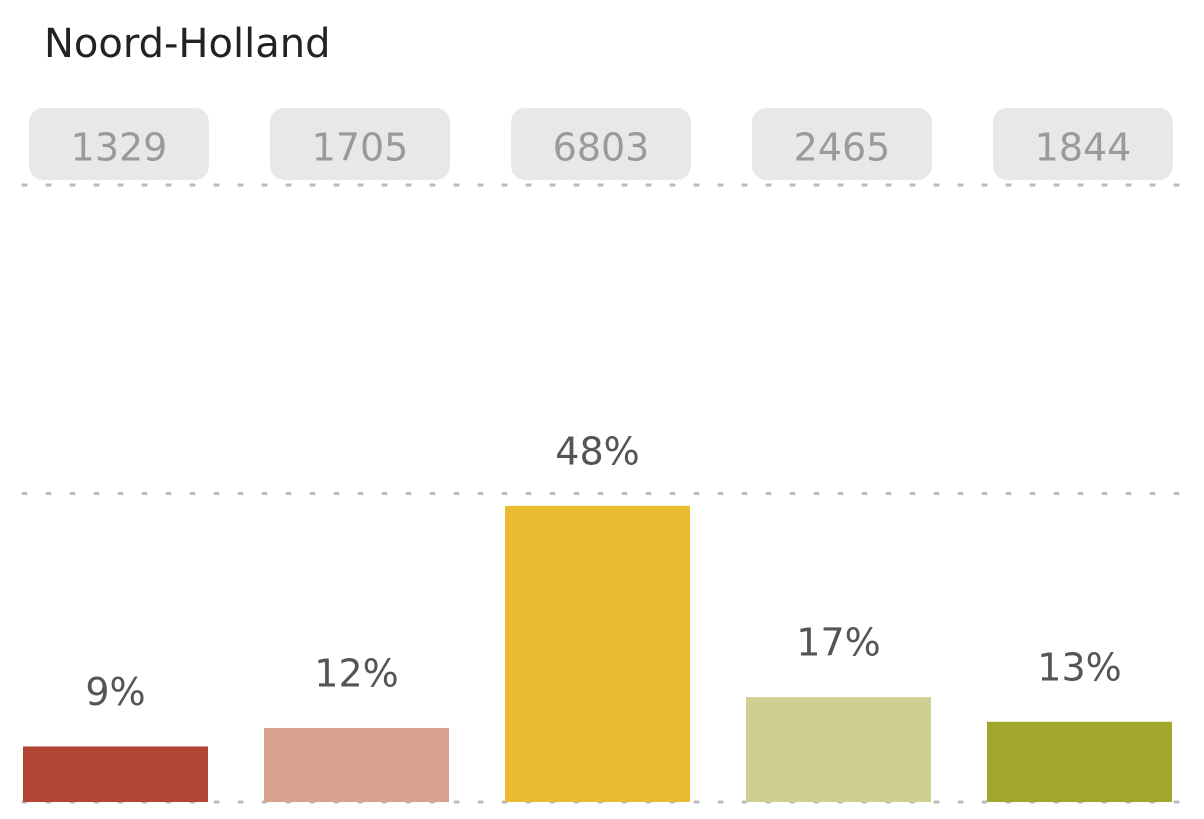  What do you see at coordinates (597, 451) in the screenshot?
I see `value-label: 48%` at bounding box center [597, 451].